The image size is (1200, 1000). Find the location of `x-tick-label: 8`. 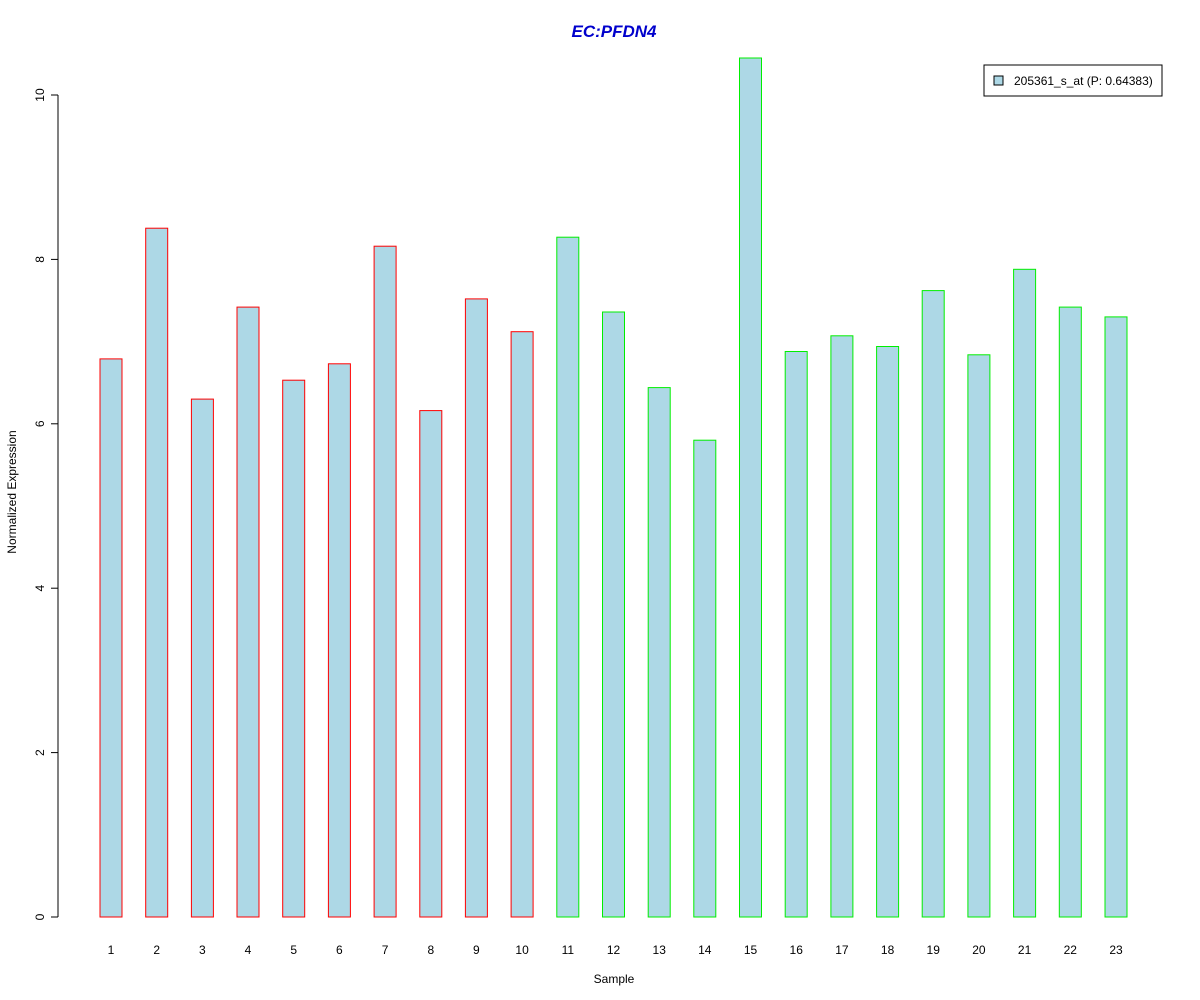

x-tick-label: 8 is located at coordinates (430, 950).